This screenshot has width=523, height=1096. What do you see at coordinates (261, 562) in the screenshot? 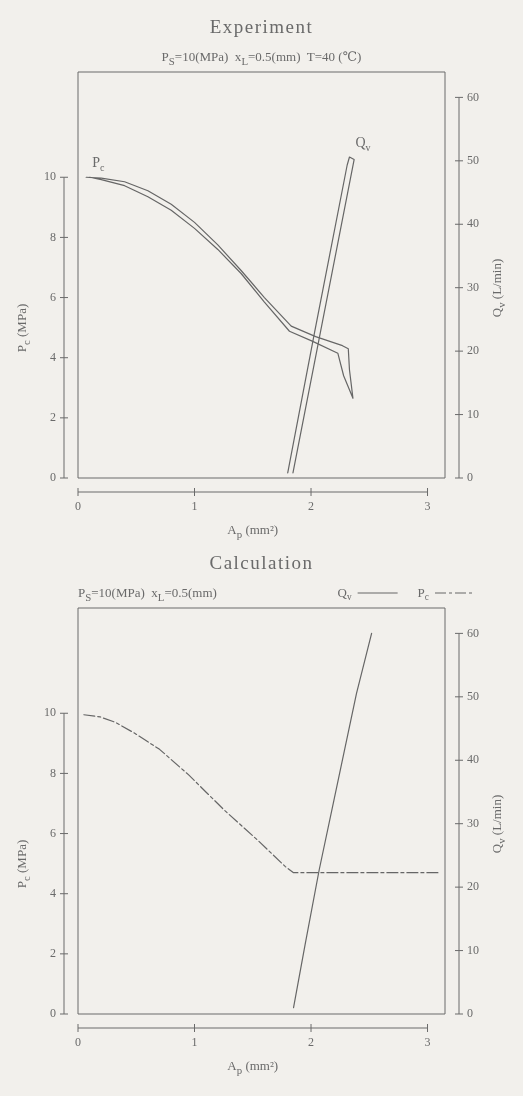
I see `chart-title: Calculation` at bounding box center [261, 562].